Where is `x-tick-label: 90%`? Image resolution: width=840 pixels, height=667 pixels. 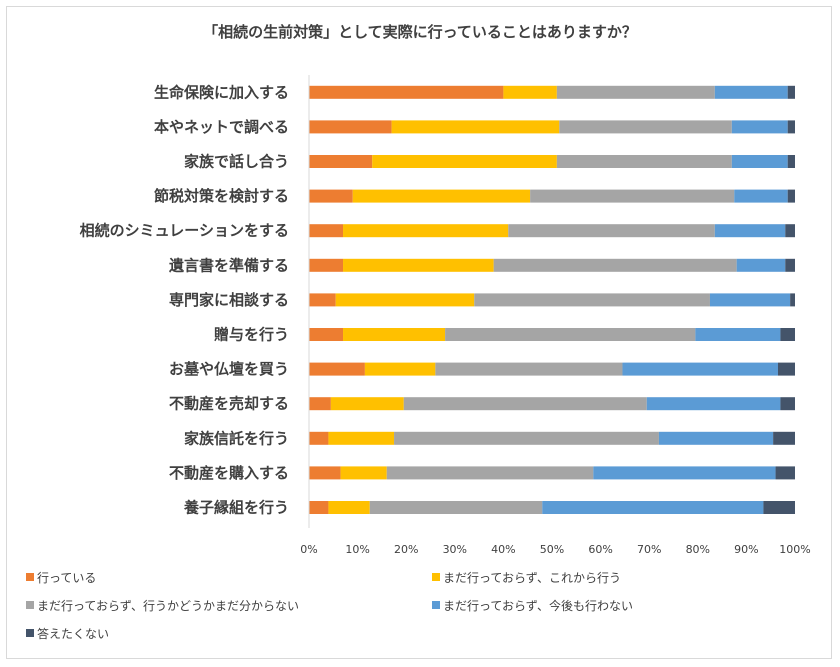
x-tick-label: 90% is located at coordinates (746, 549).